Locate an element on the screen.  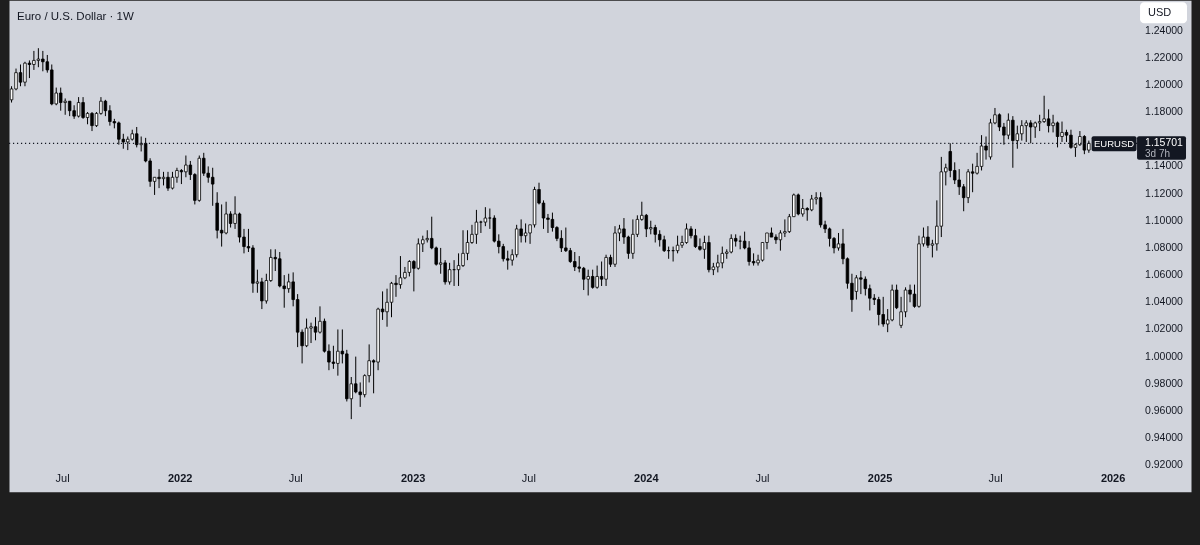
y-tick-label: 1.20000 is located at coordinates (1164, 84).